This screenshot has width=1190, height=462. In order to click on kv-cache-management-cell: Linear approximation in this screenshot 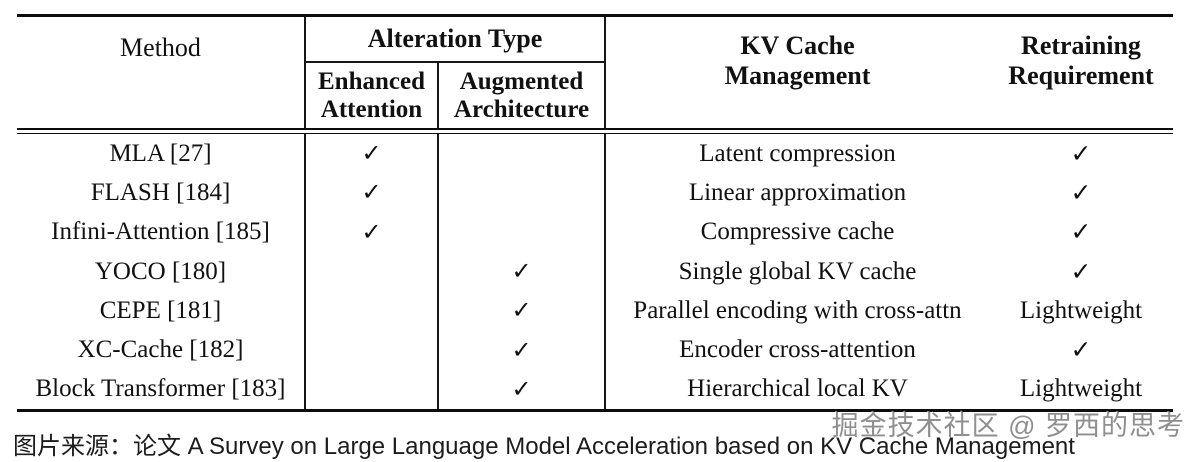, I will do `click(797, 192)`.